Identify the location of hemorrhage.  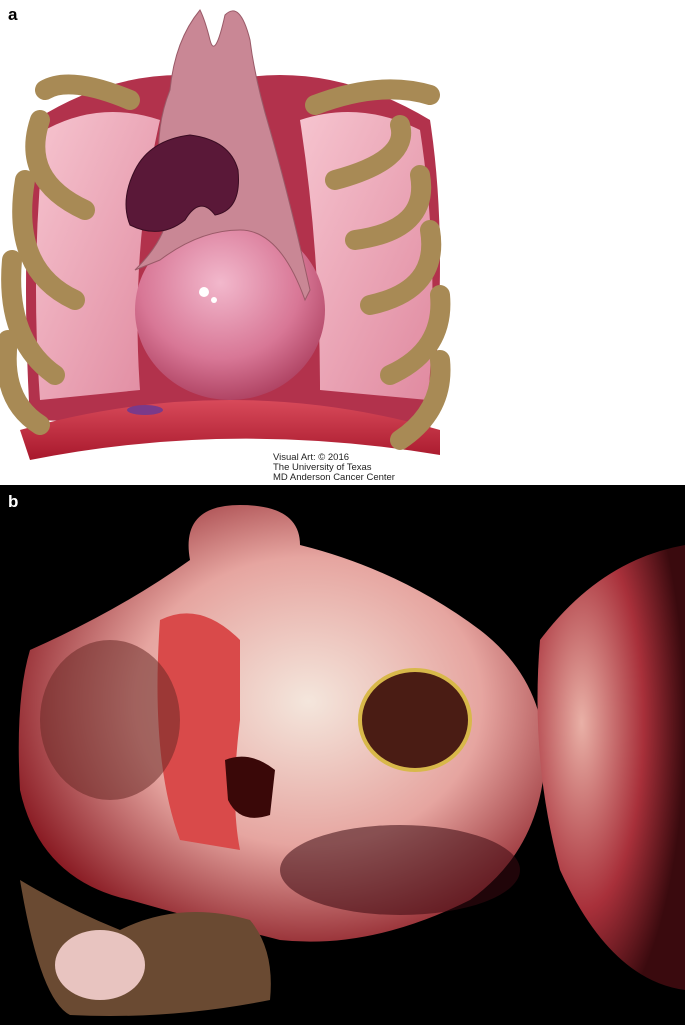
(250, 787).